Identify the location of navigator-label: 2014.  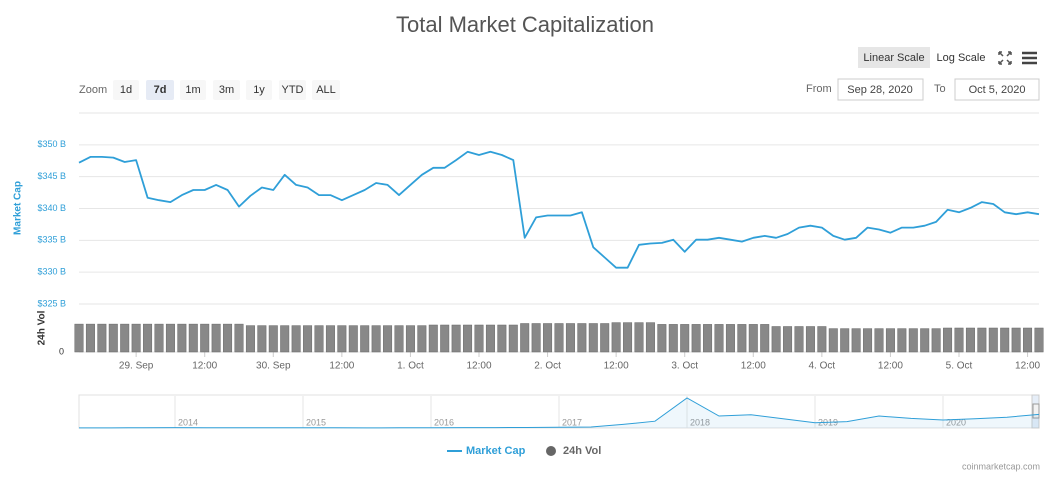
(188, 422).